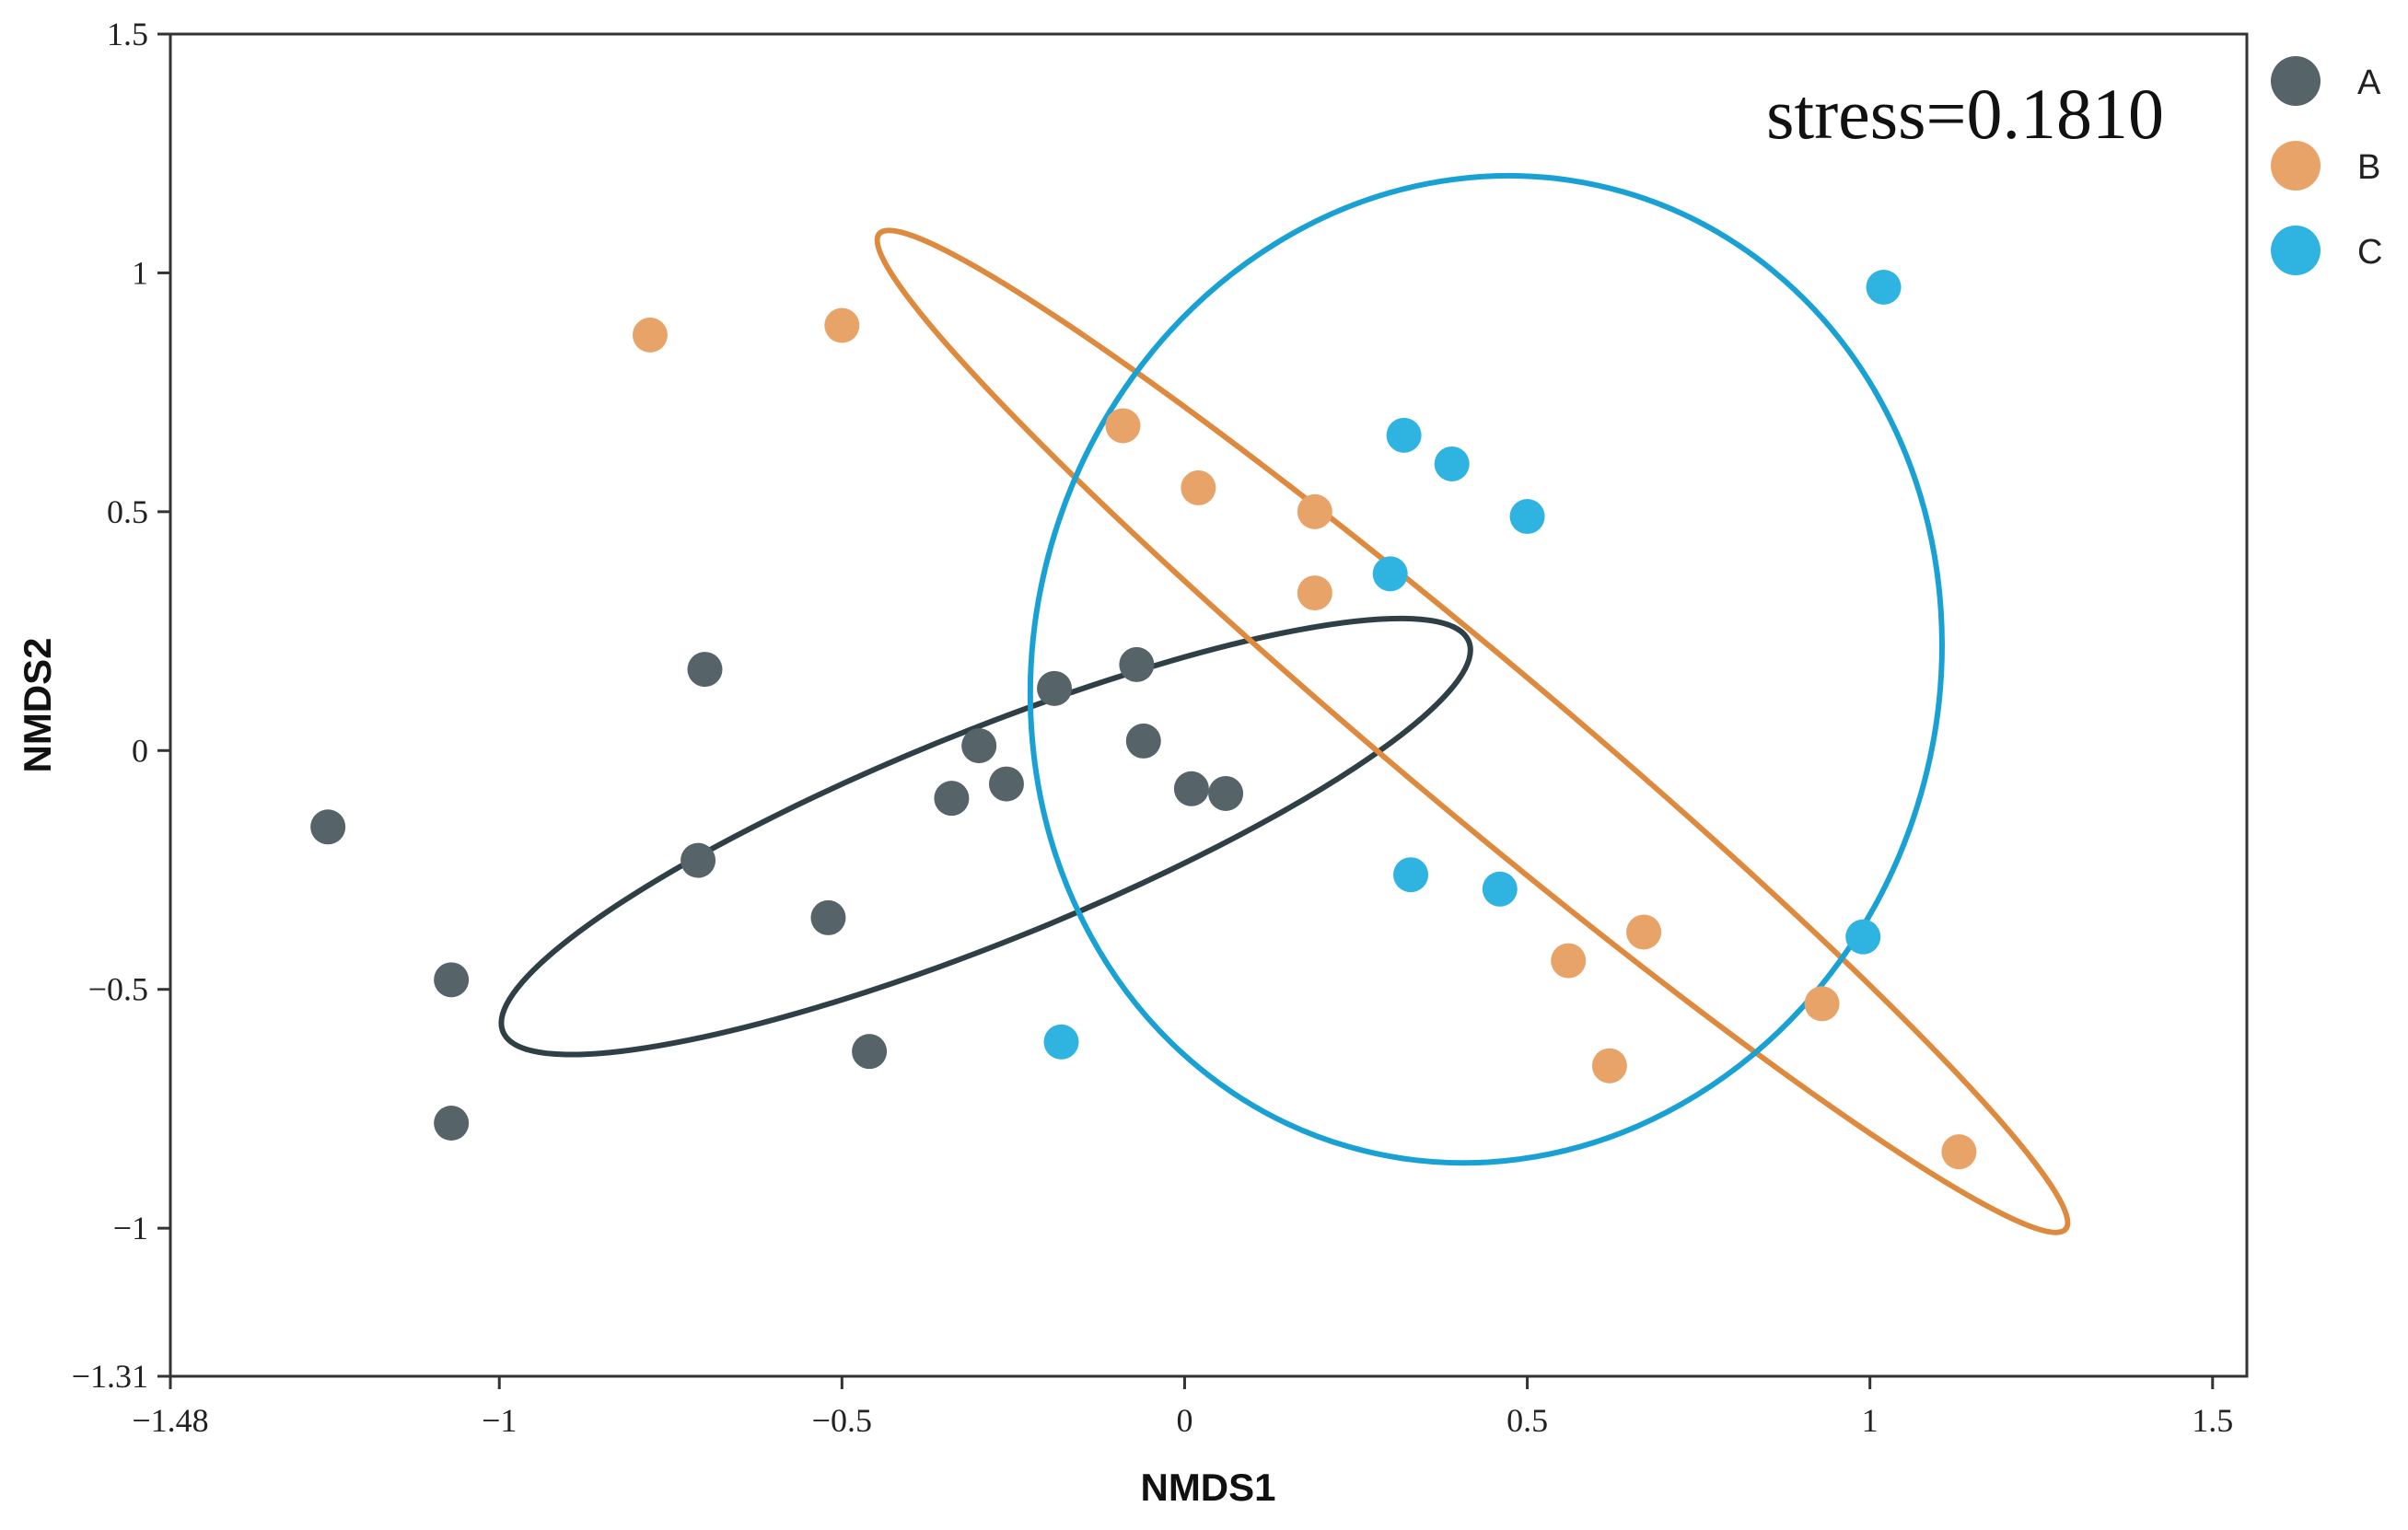 Image resolution: width=2408 pixels, height=1530 pixels. I want to click on y-tick-label: −1.31, so click(110, 1376).